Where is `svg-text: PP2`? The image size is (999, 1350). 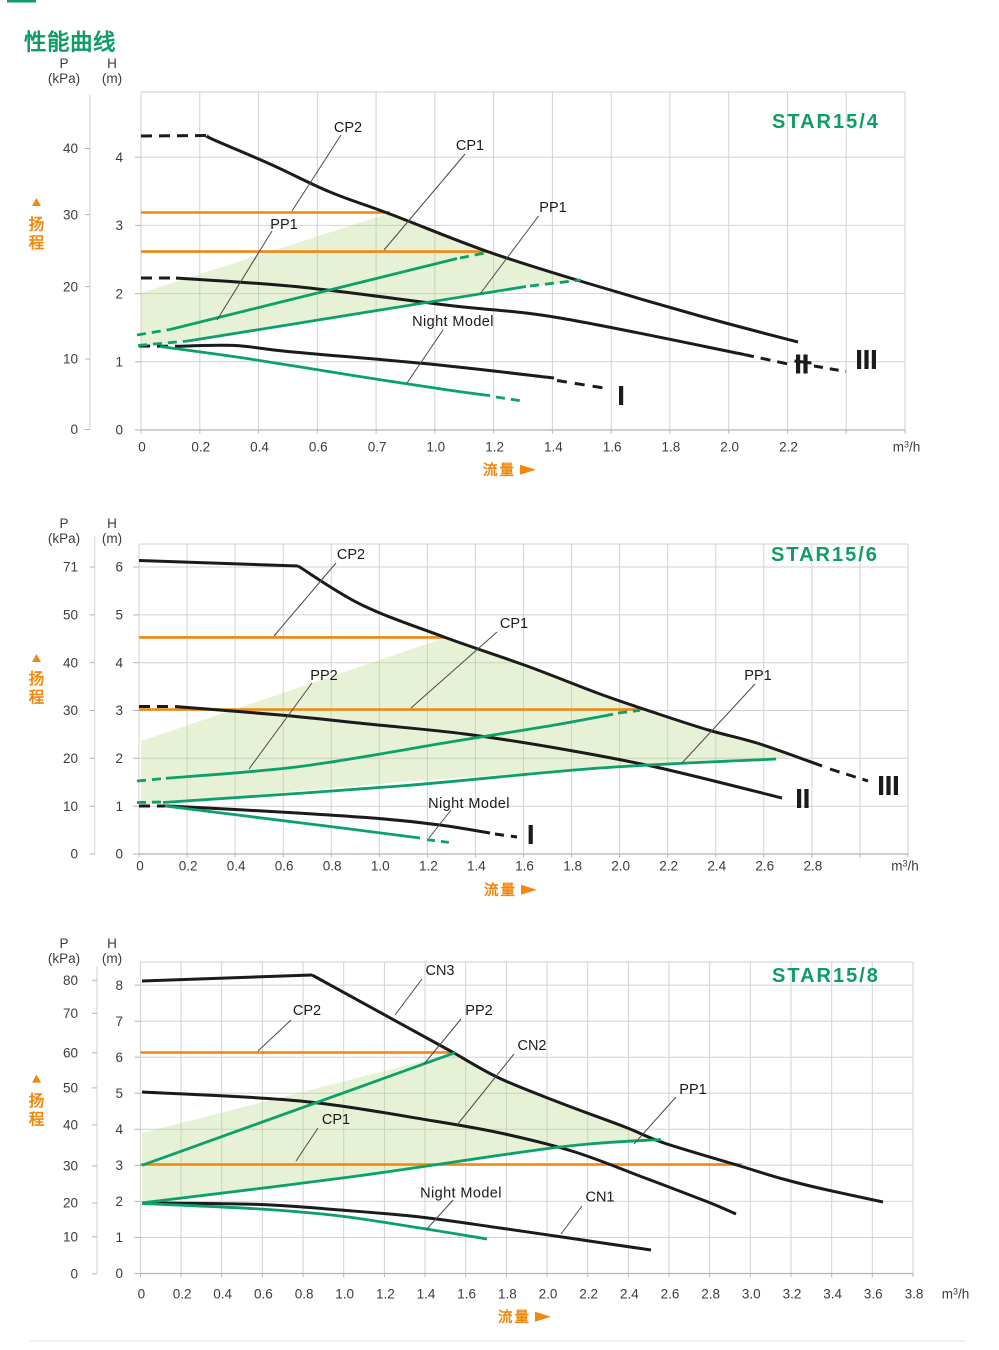
svg-text: PP2 is located at coordinates (478, 1011).